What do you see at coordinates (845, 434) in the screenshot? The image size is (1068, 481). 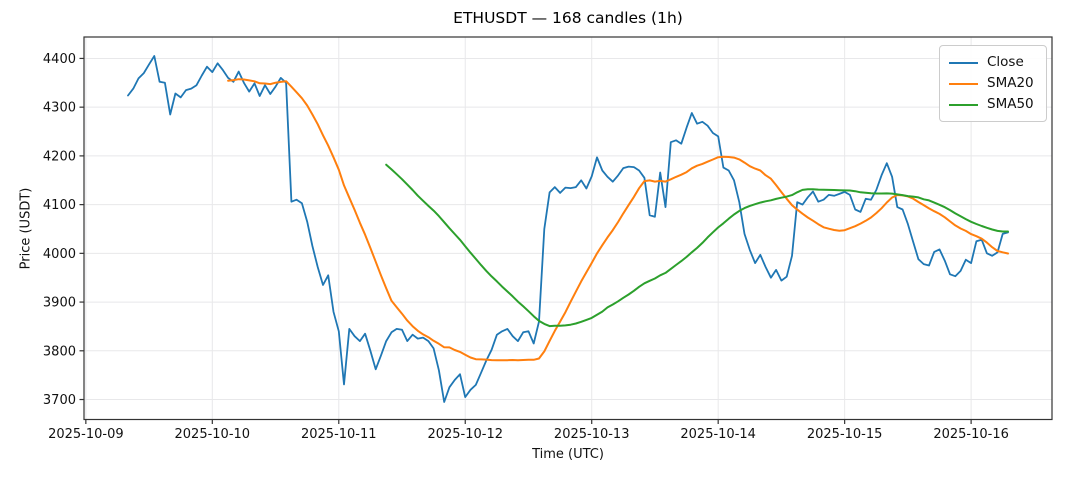 I see `x-tick-label: 2025-10-15` at bounding box center [845, 434].